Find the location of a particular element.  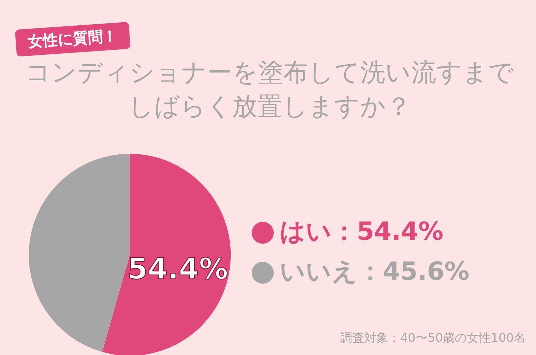

text: 調査対象：40〜50歳の女性100名 is located at coordinates (433, 338).